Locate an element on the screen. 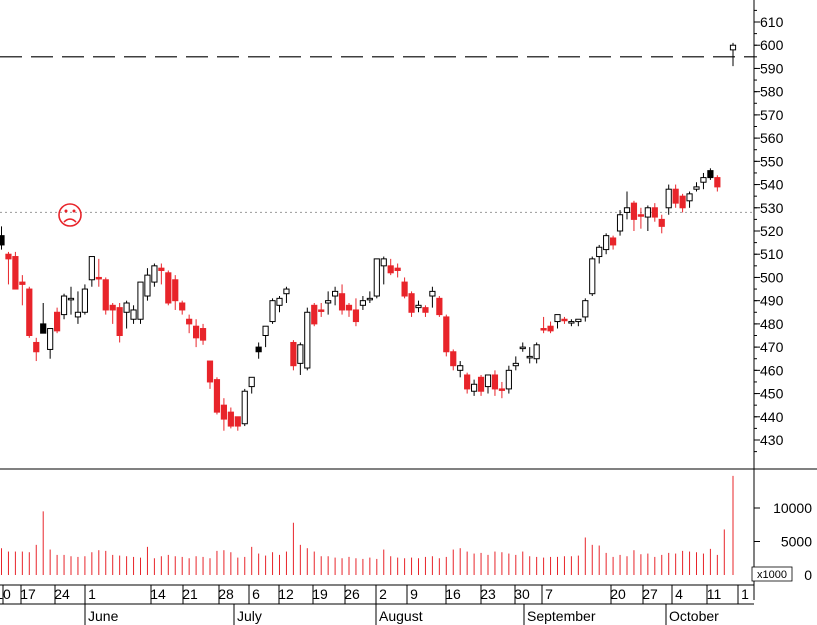 The width and height of the screenshot is (817, 625). x-day-label: 21 is located at coordinates (190, 594).